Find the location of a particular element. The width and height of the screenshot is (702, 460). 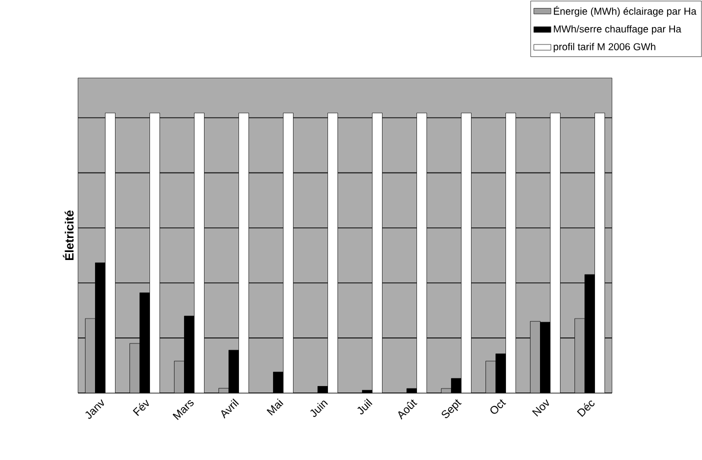

x-tick-label: Juin is located at coordinates (319, 408).